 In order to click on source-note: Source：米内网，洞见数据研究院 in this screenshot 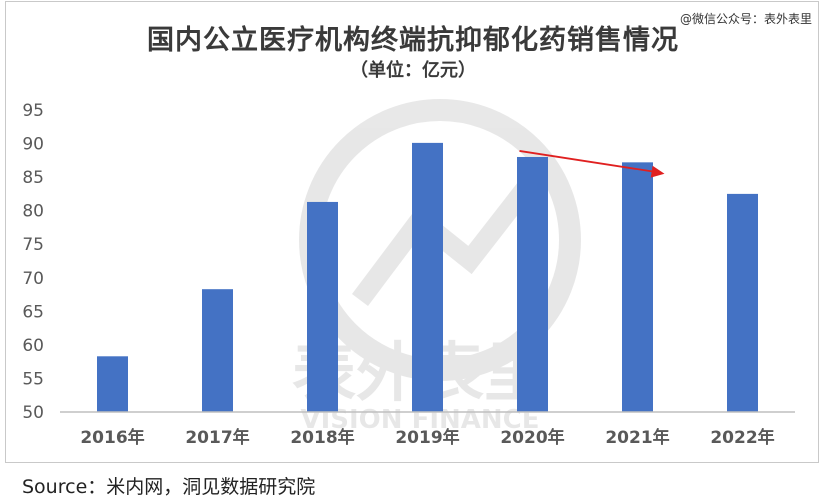, I will do `click(169, 487)`.